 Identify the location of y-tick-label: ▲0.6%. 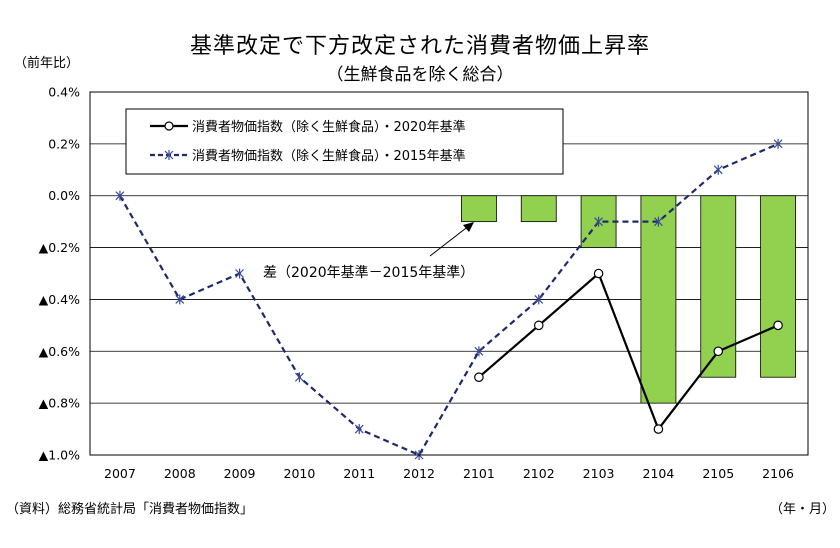
(59, 351).